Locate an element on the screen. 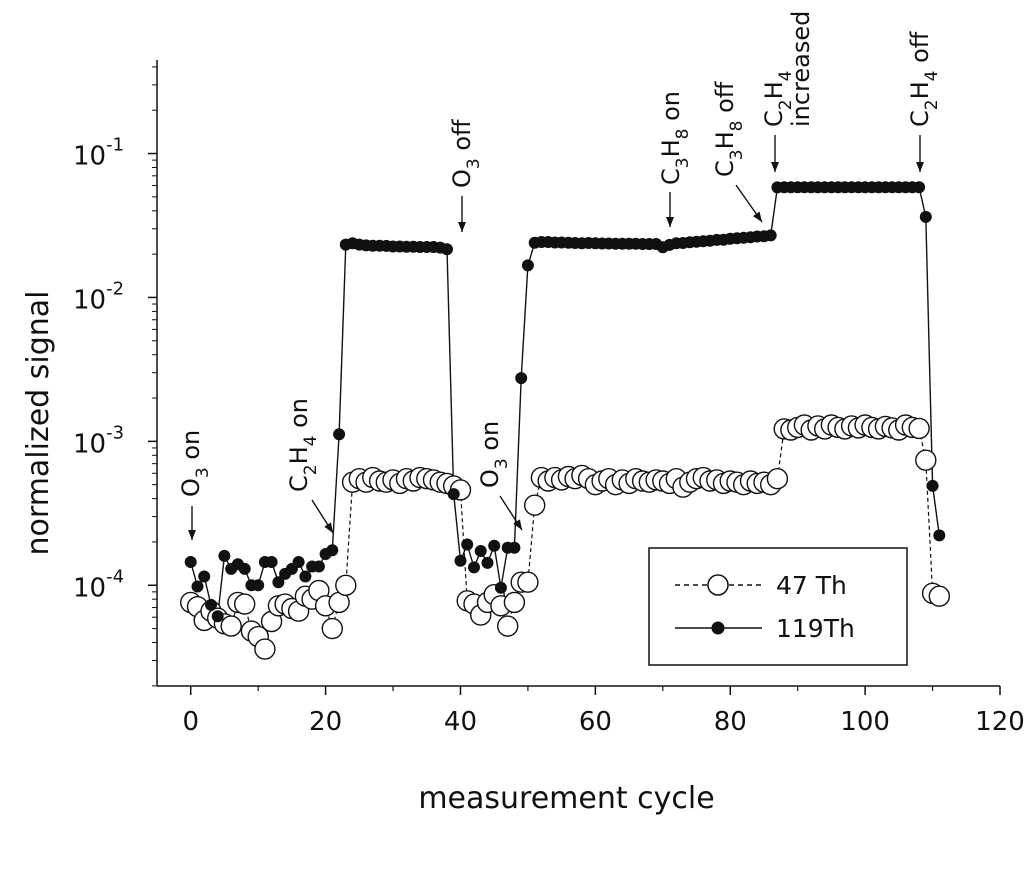  legend-marker-119th is located at coordinates (718, 628).